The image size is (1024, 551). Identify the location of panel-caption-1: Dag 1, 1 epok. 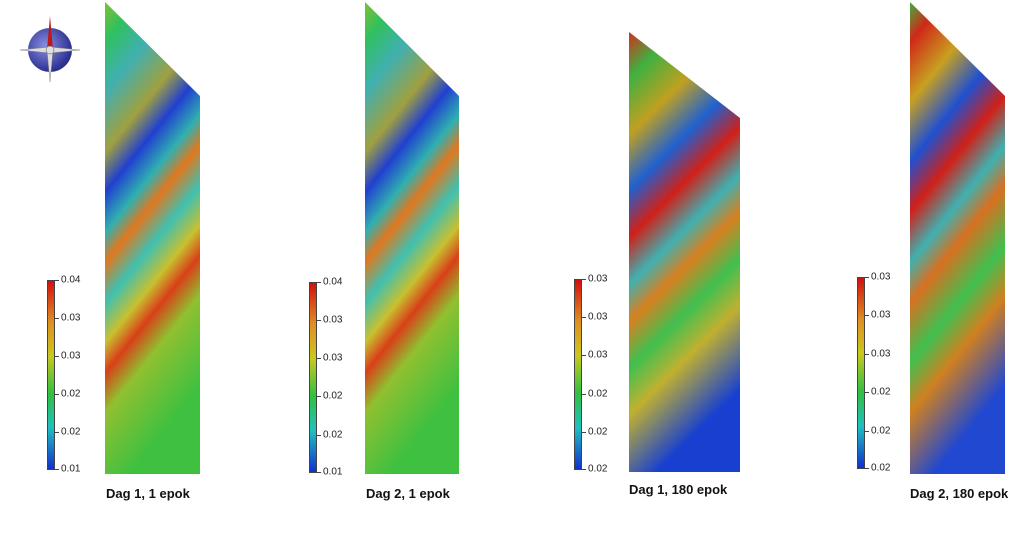
(148, 493).